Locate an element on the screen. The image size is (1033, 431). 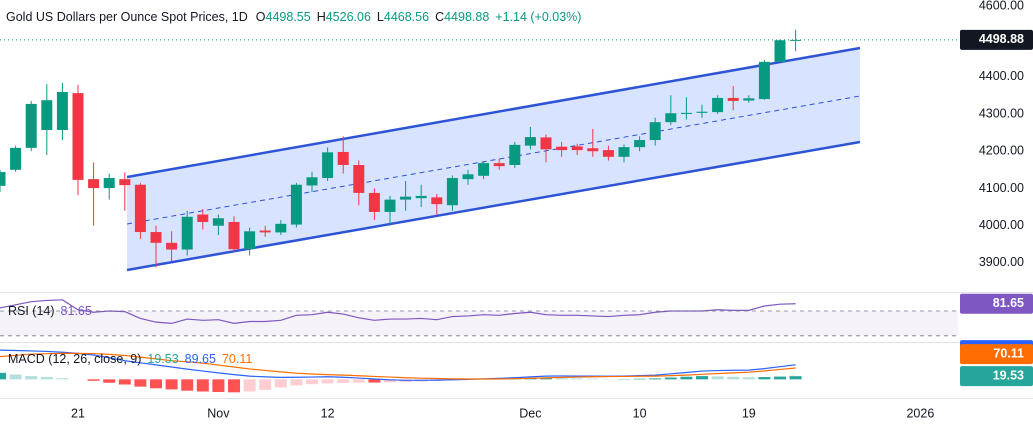
ohlc-label: L is located at coordinates (380, 17).